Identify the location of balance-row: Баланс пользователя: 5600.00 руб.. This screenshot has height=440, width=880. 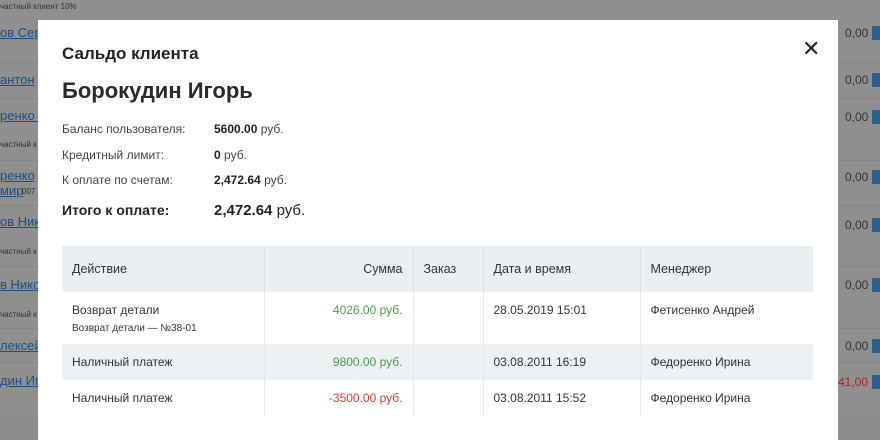
(173, 129).